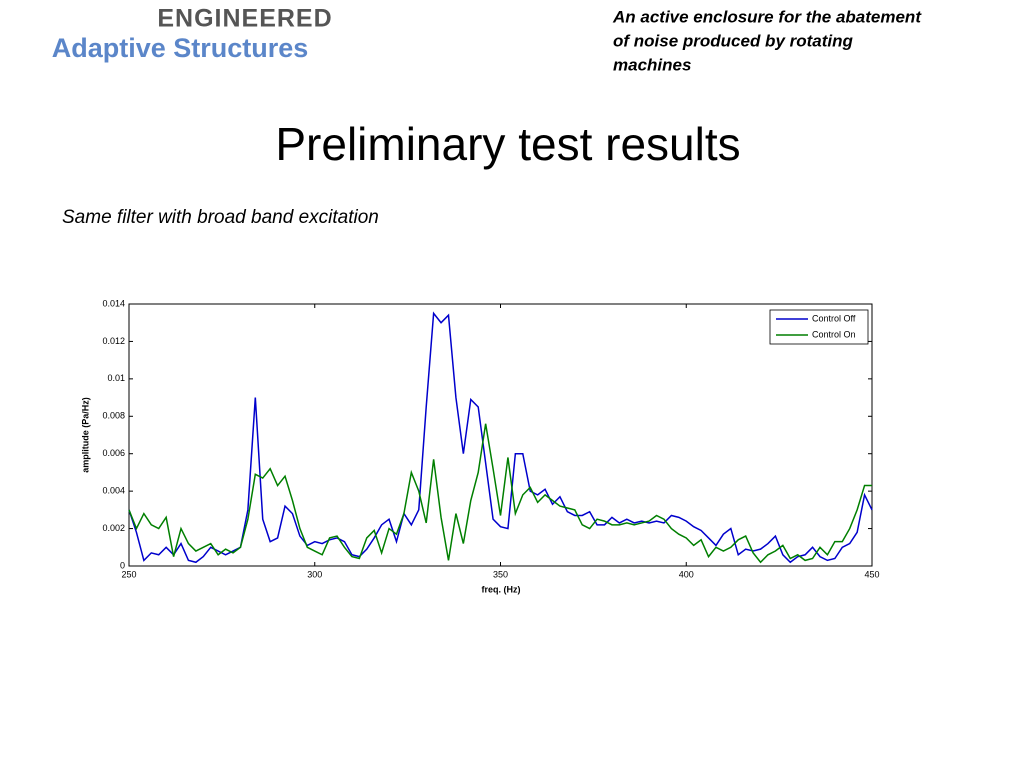 The height and width of the screenshot is (768, 1024). What do you see at coordinates (113, 303) in the screenshot?
I see `y-tick-label: 0.014` at bounding box center [113, 303].